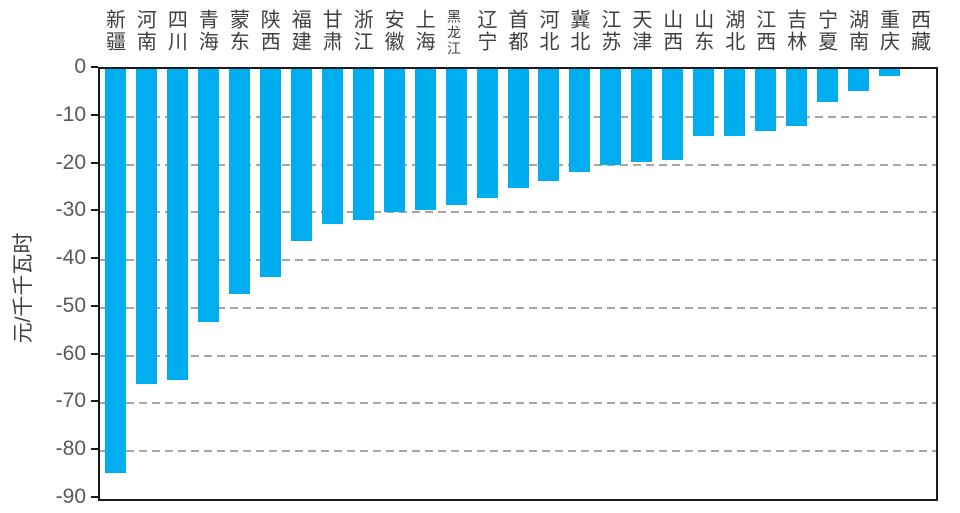 The height and width of the screenshot is (513, 960). Describe the element at coordinates (392, 31) in the screenshot. I see `x-label-安徽: 安徽` at that location.